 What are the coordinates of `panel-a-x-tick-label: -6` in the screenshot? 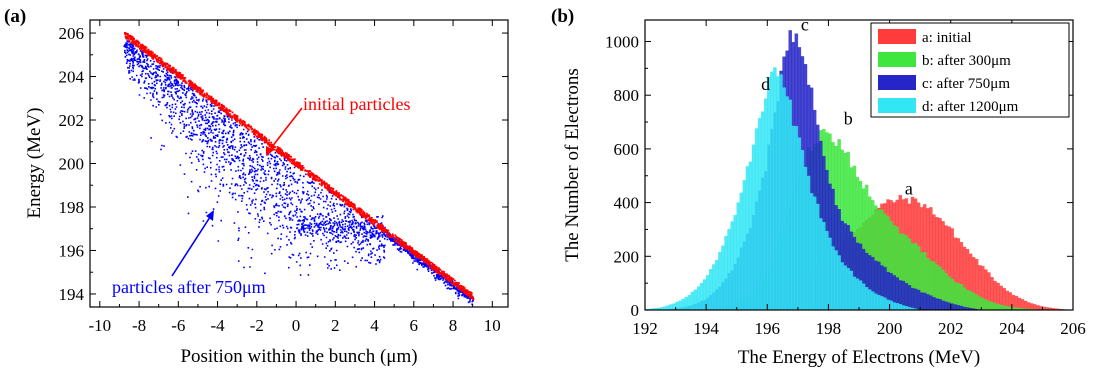 It's located at (178, 325).